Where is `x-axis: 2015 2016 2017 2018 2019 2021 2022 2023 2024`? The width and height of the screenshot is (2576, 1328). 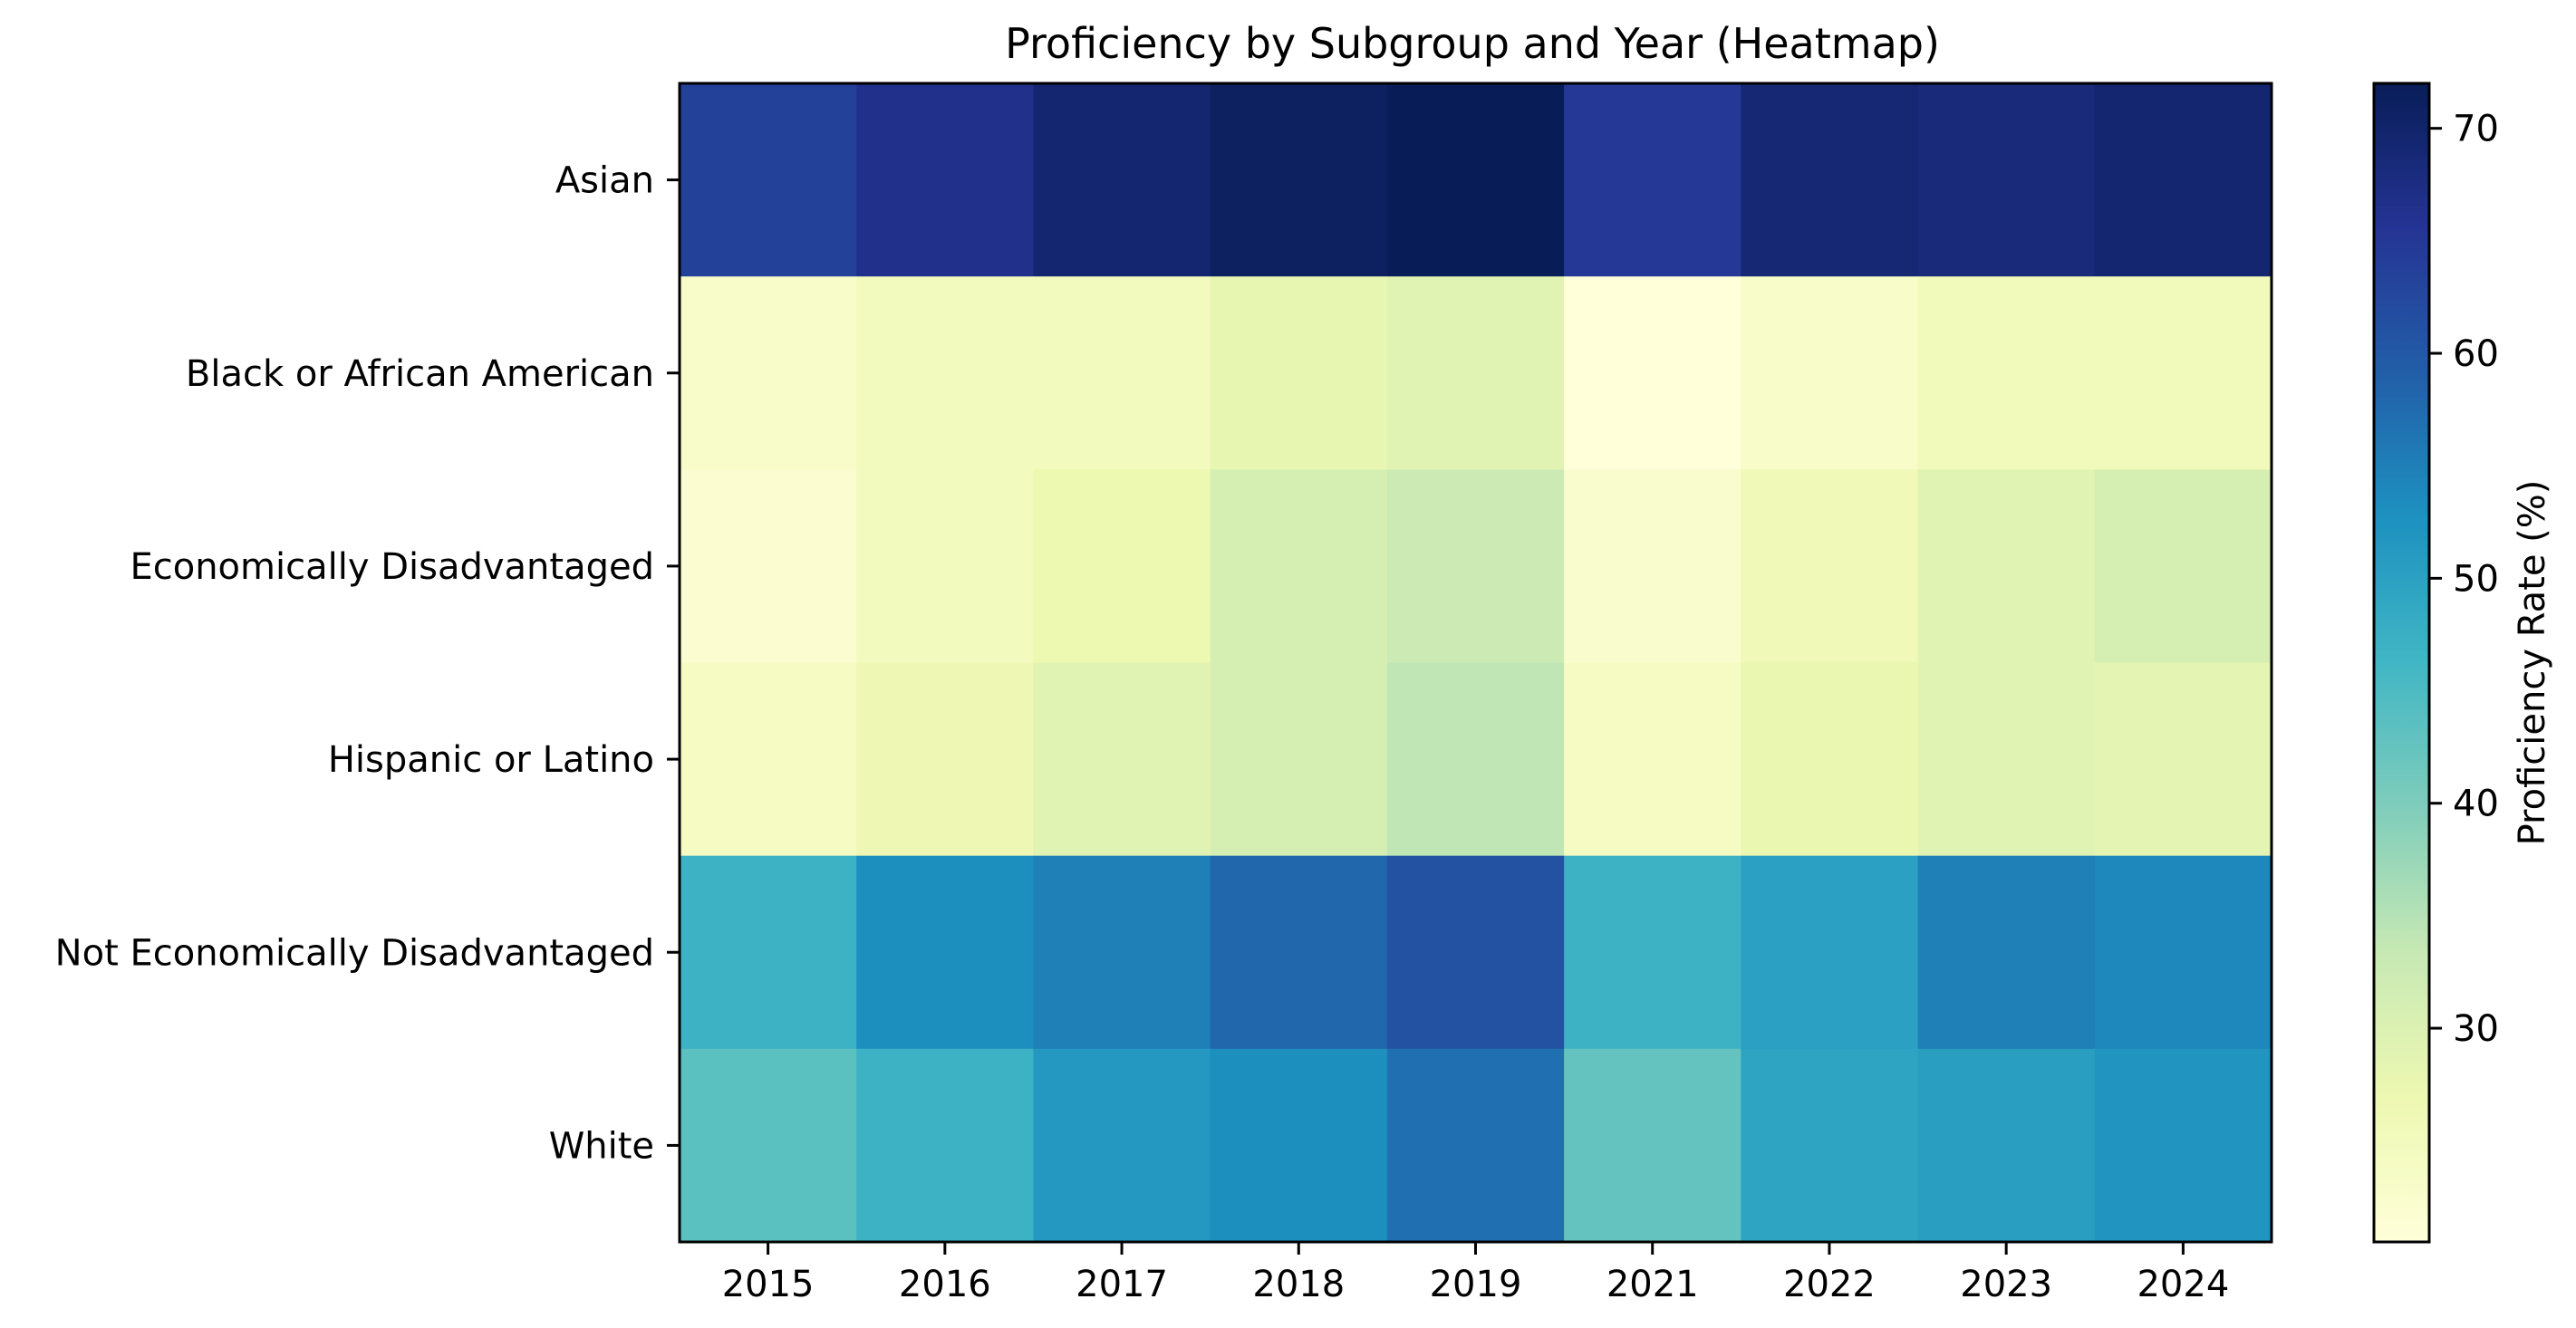
x-axis: 2015 2016 2017 2018 2019 2021 2022 2023 2024 is located at coordinates (1475, 1273).